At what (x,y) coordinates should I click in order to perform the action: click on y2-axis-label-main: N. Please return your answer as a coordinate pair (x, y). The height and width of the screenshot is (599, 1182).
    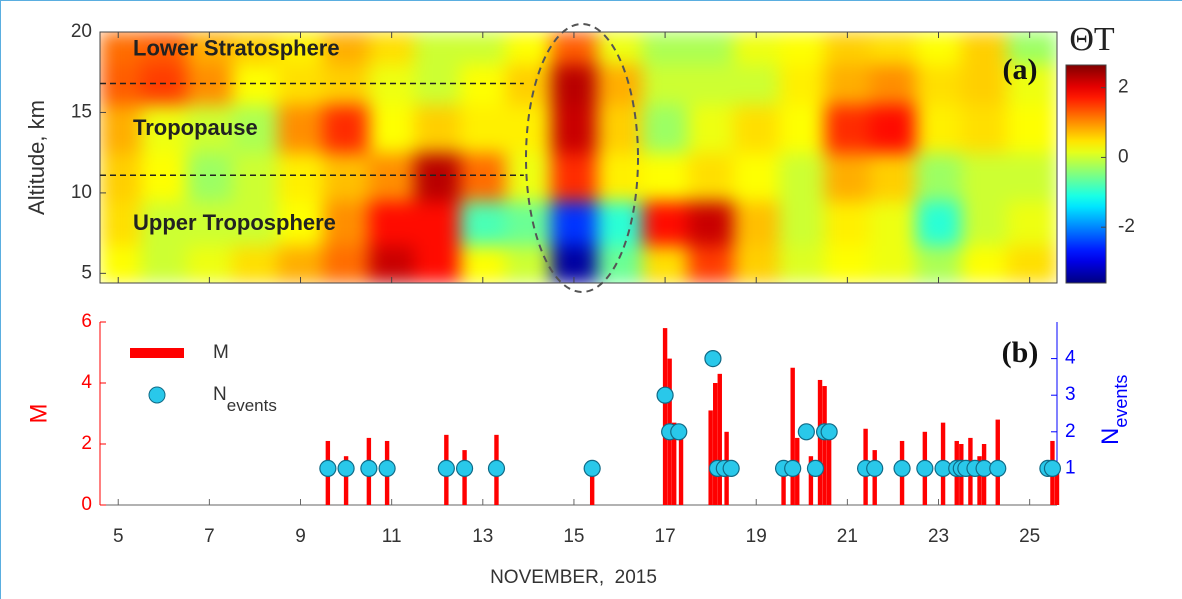
    Looking at the image, I should click on (1110, 436).